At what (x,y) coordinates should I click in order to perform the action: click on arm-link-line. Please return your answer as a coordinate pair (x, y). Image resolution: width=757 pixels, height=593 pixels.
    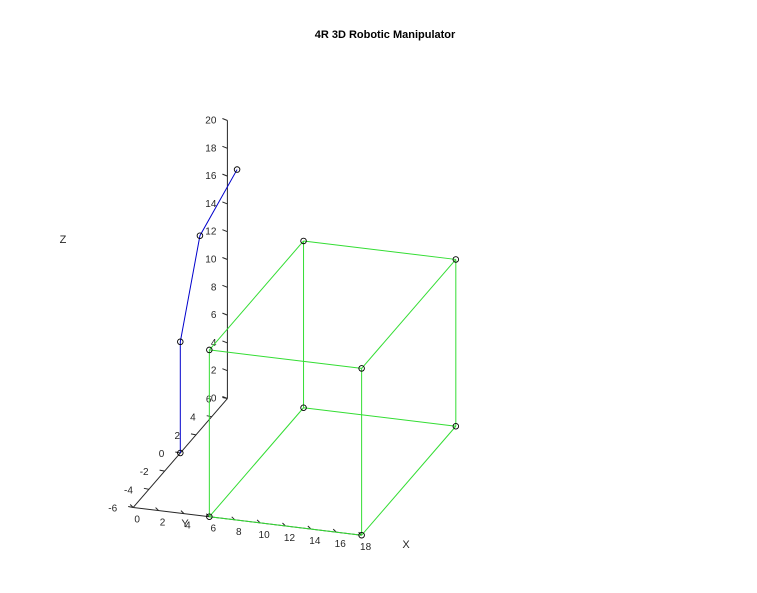
    Looking at the image, I should click on (208, 311).